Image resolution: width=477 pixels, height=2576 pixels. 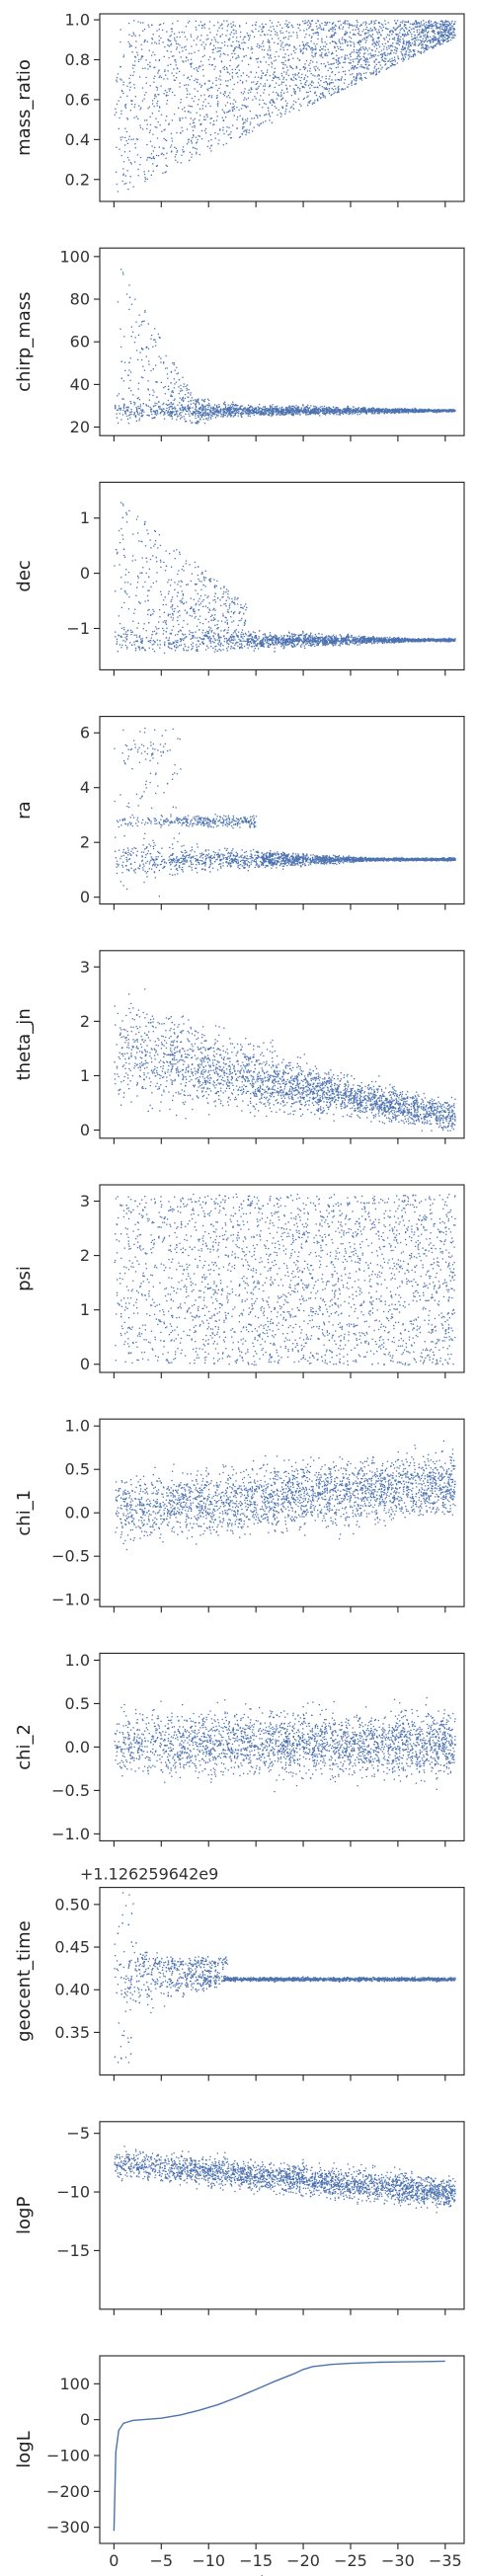 I want to click on panel-ra: 0 2 4 6 ra, so click(x=239, y=813).